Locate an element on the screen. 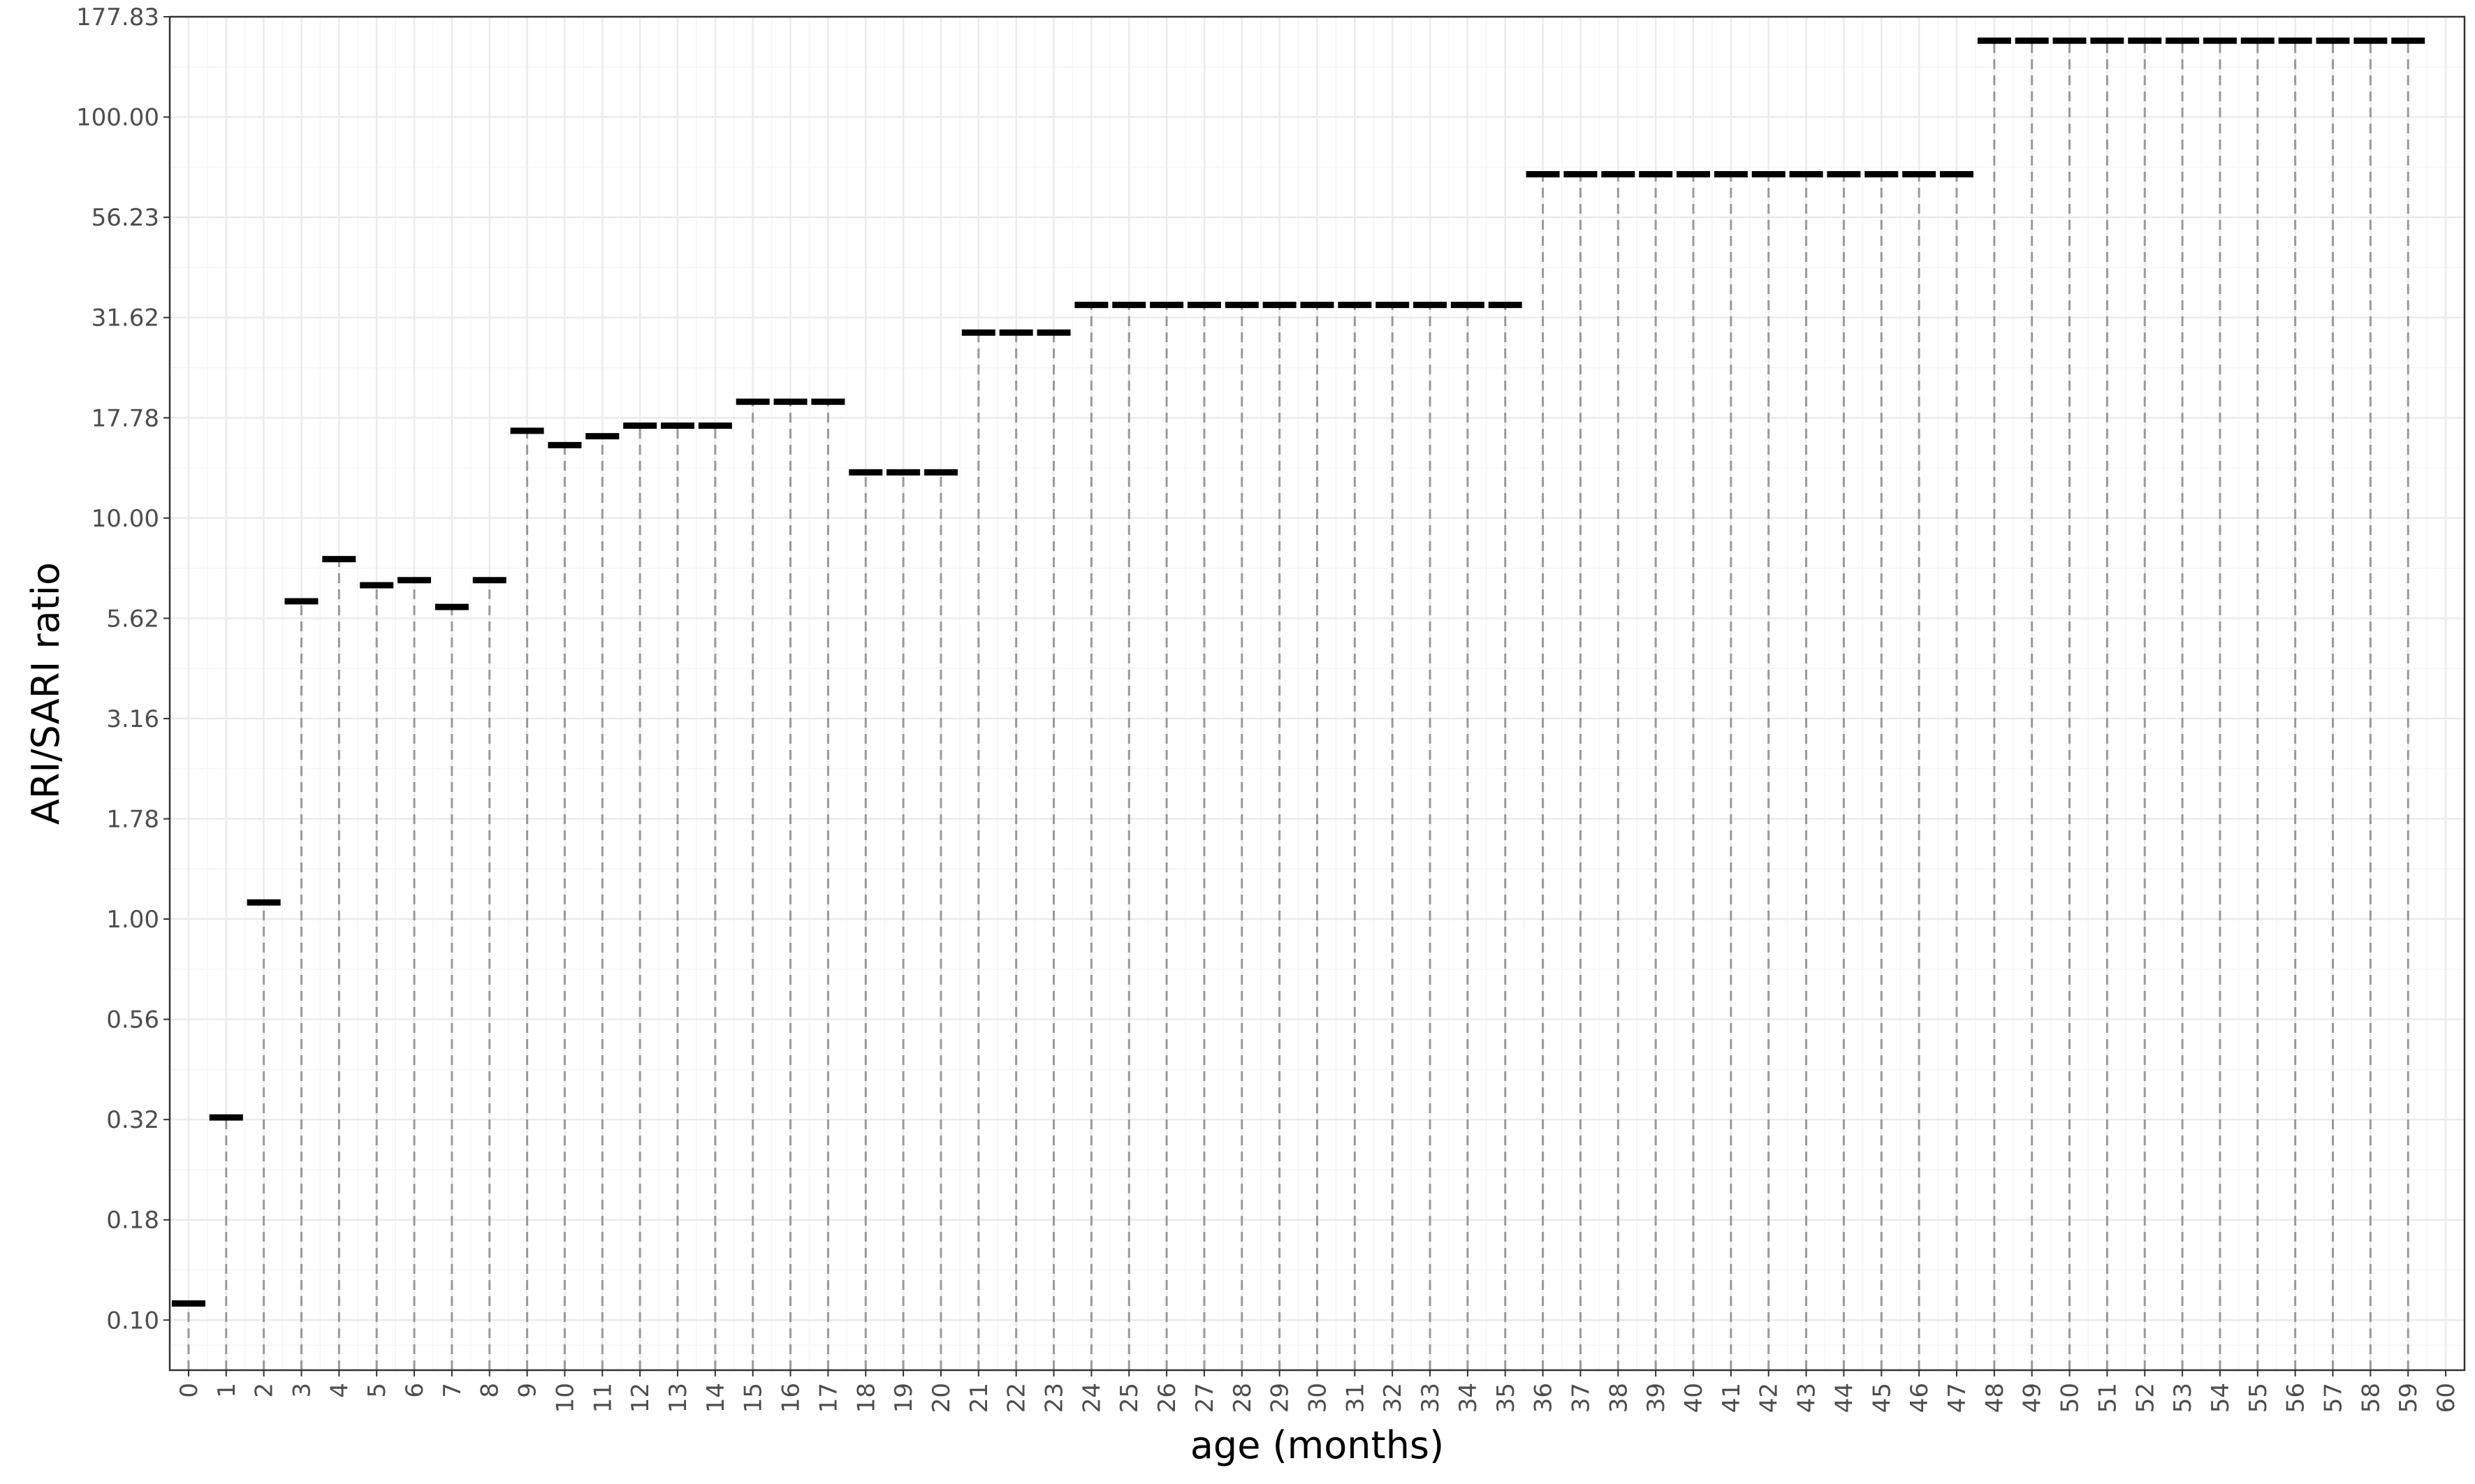 The image size is (2475, 1484). x-tick-label: 11 is located at coordinates (603, 1398).